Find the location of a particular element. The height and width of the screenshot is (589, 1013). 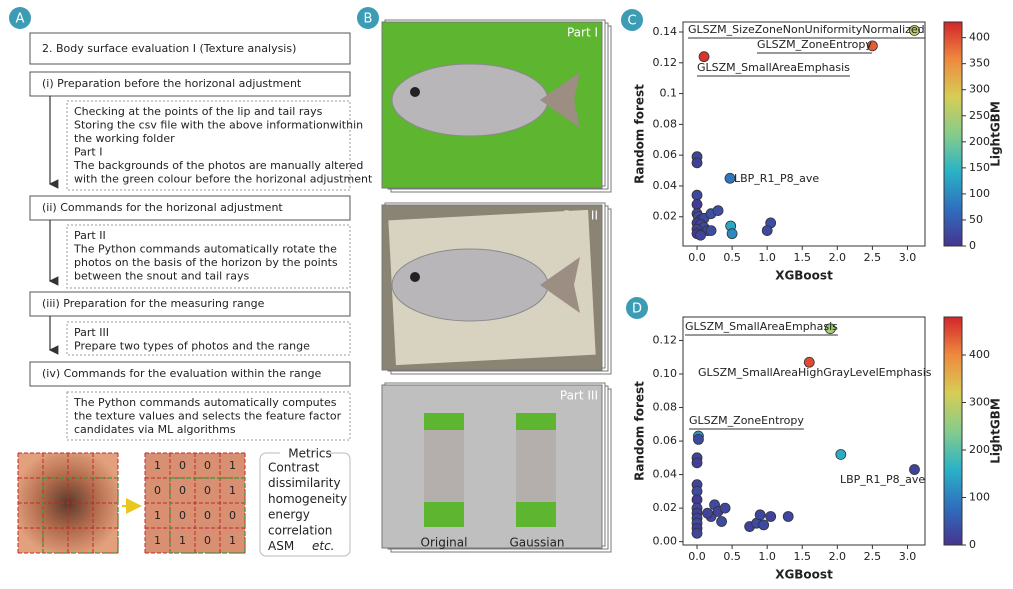

metric: Contrast is located at coordinates (294, 468).